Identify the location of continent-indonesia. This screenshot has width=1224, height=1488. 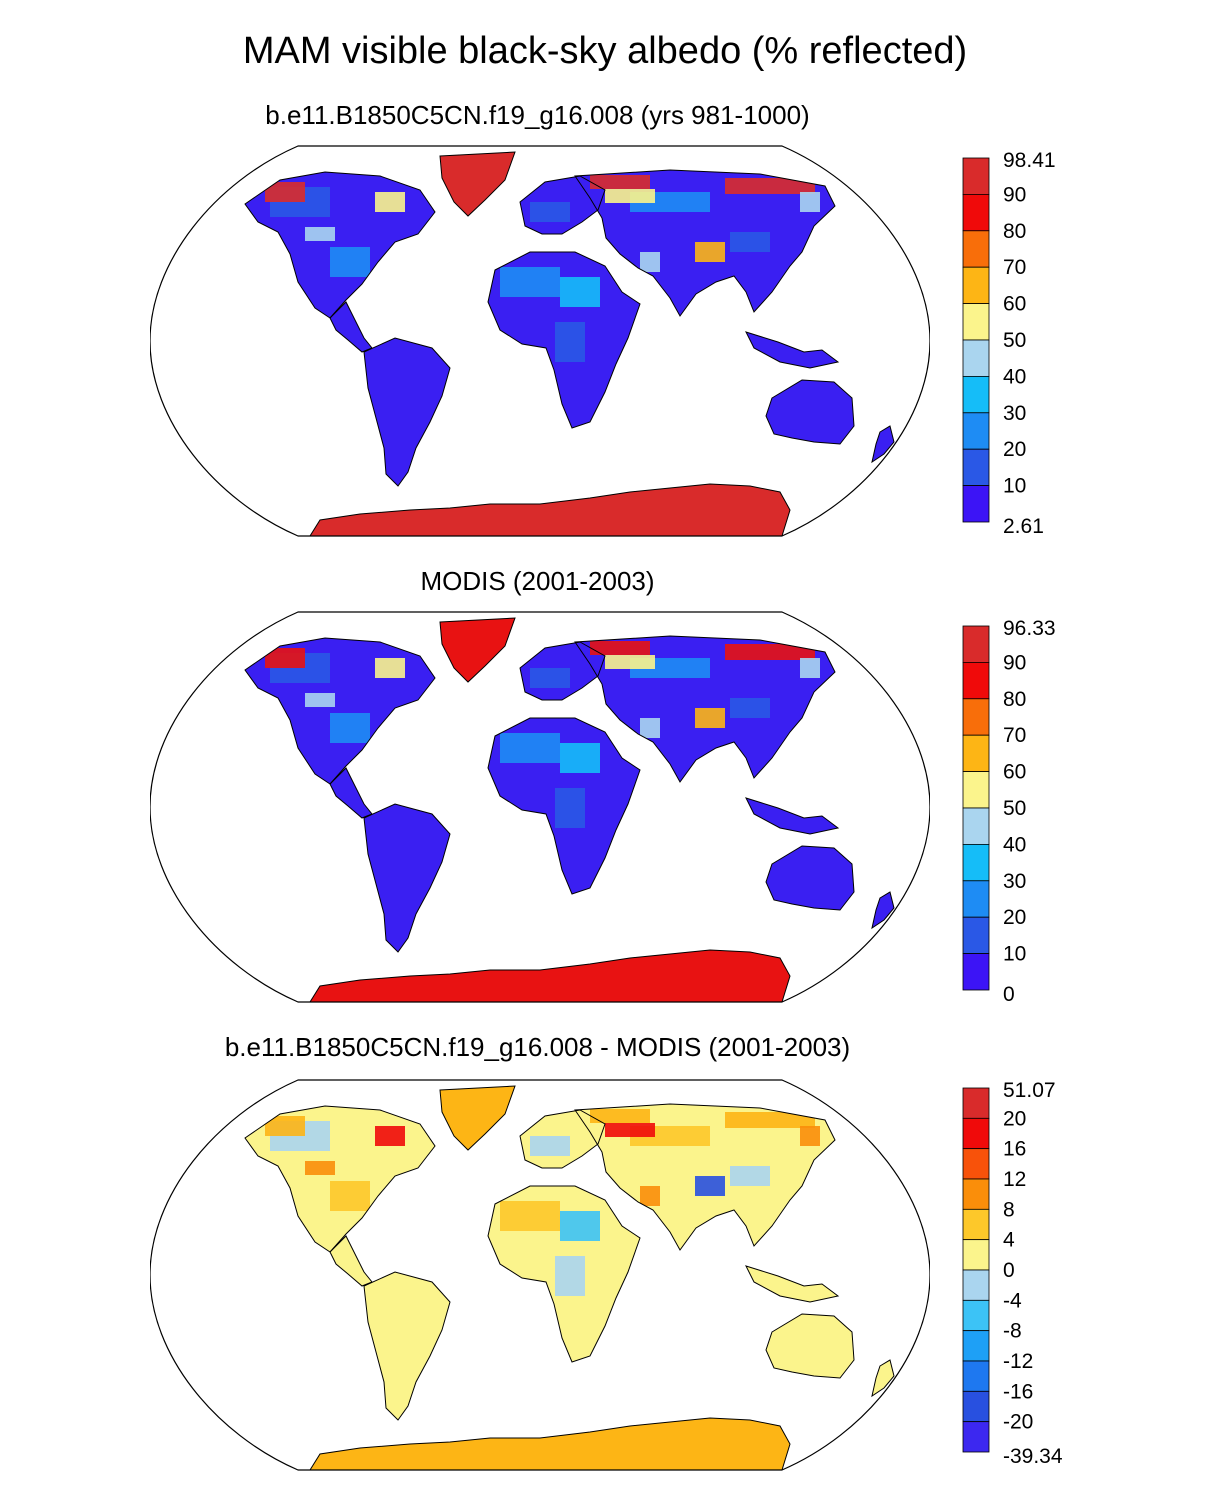
(792, 350).